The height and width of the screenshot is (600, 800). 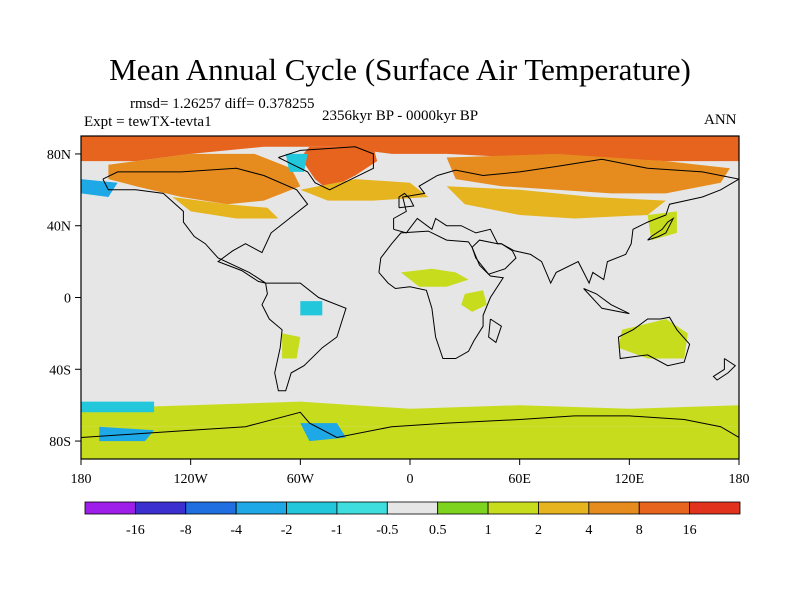 I want to click on region-ross-sea-cool, so click(x=127, y=434).